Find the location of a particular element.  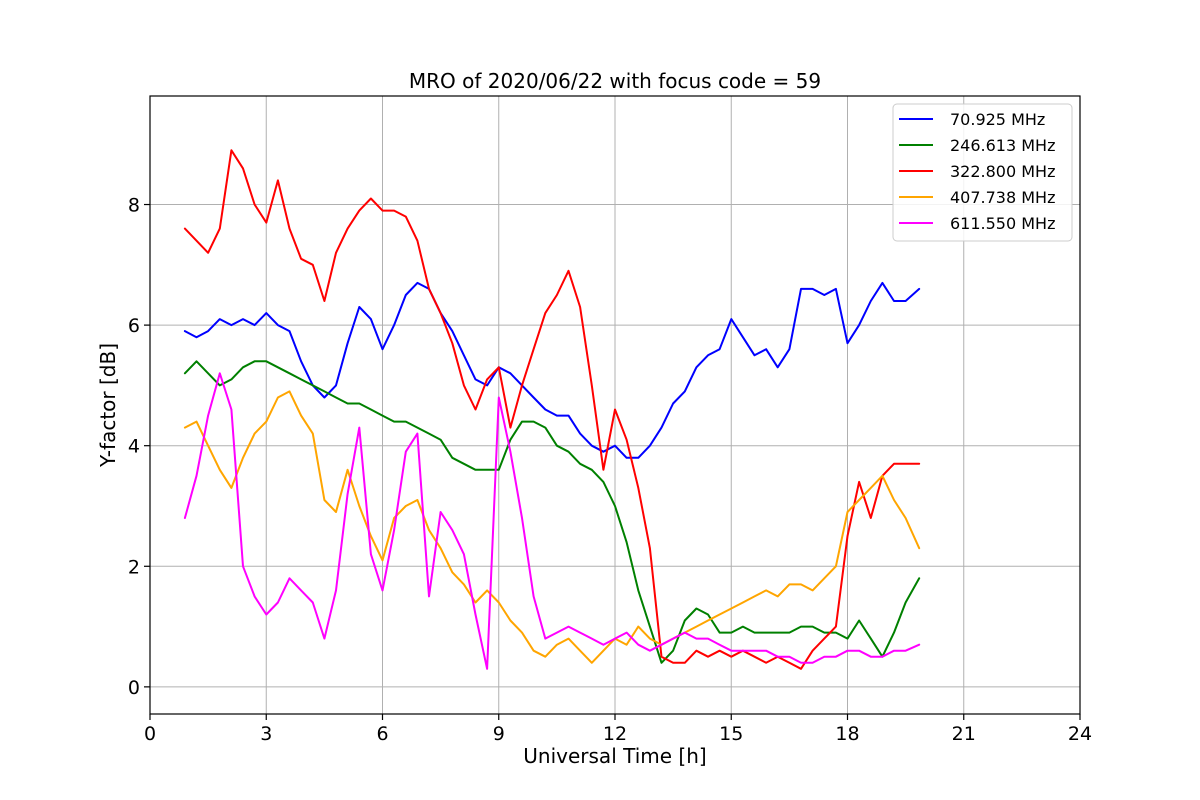

x-axis-label: Universal Time [h] is located at coordinates (614, 756).